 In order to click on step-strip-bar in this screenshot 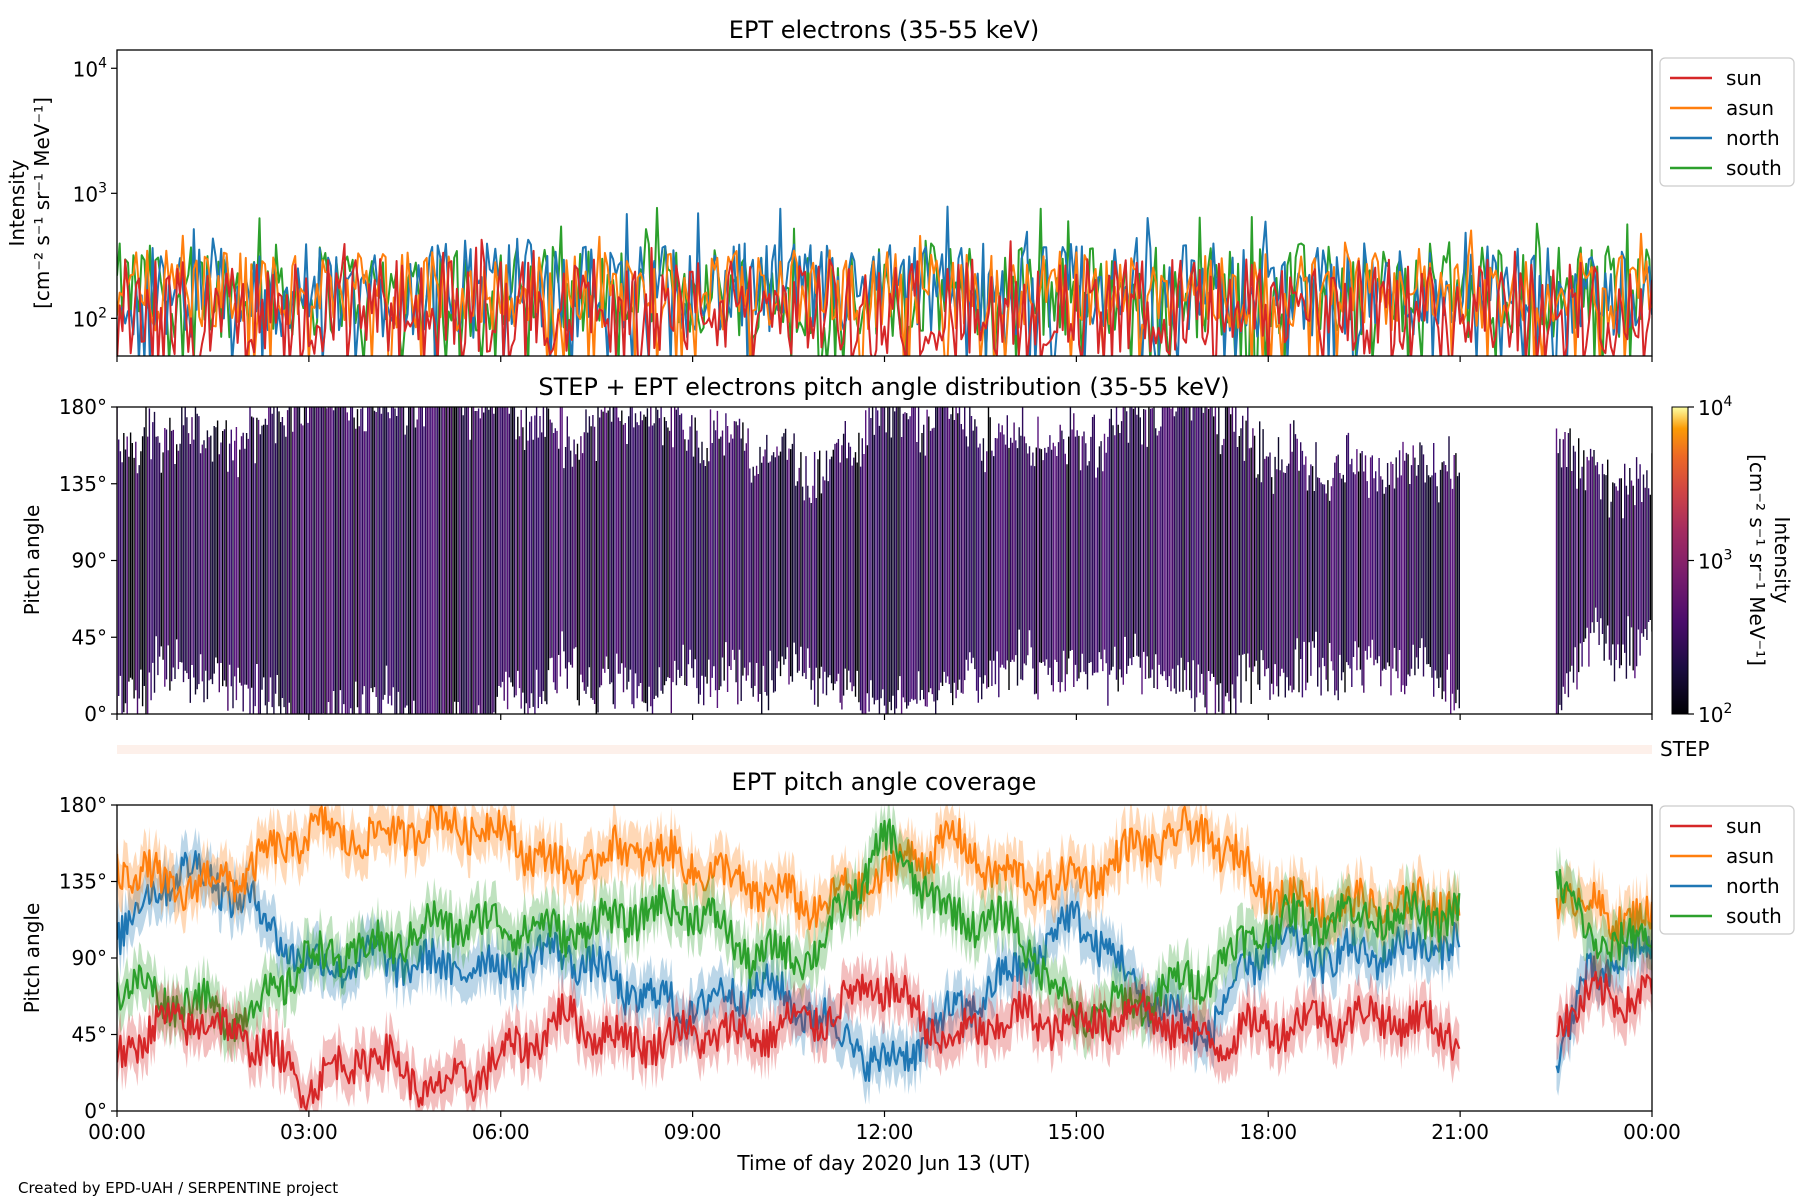, I will do `click(884, 749)`.